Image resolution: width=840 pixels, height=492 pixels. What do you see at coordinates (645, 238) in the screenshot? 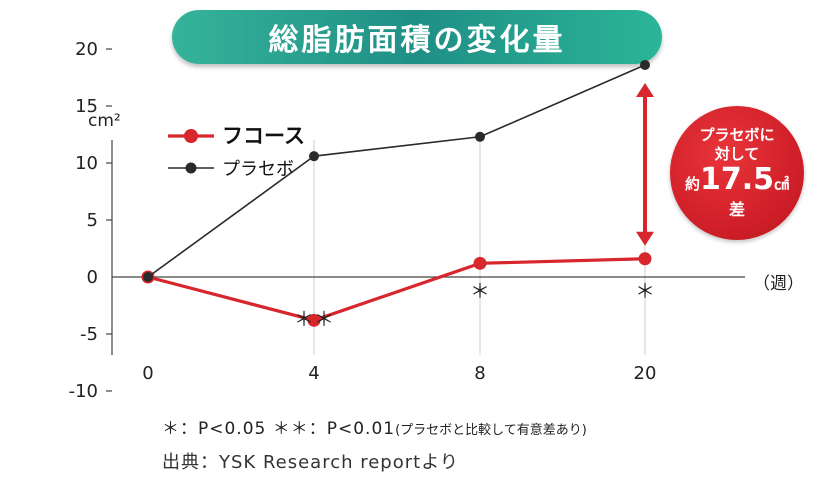
I see `difference-arrow-head-bottom` at bounding box center [645, 238].